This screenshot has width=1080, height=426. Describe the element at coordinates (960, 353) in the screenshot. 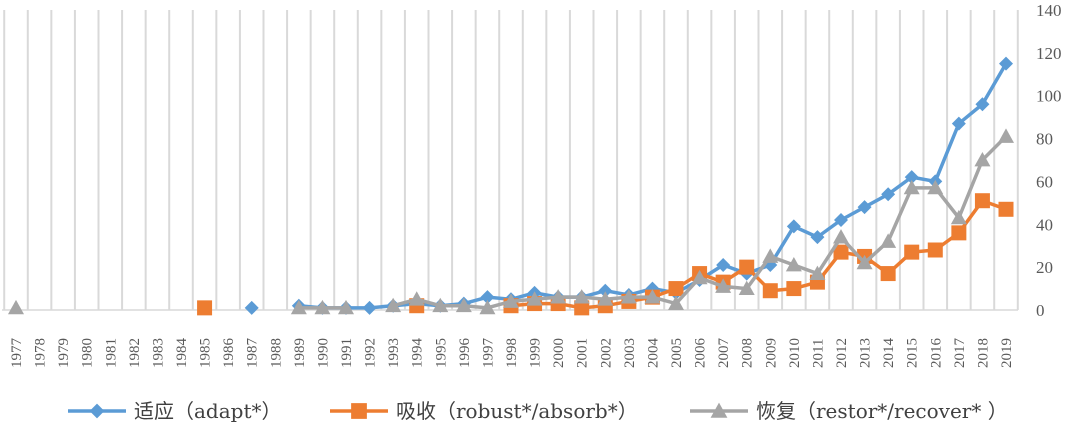

I see `x-tick-label: 2017` at that location.